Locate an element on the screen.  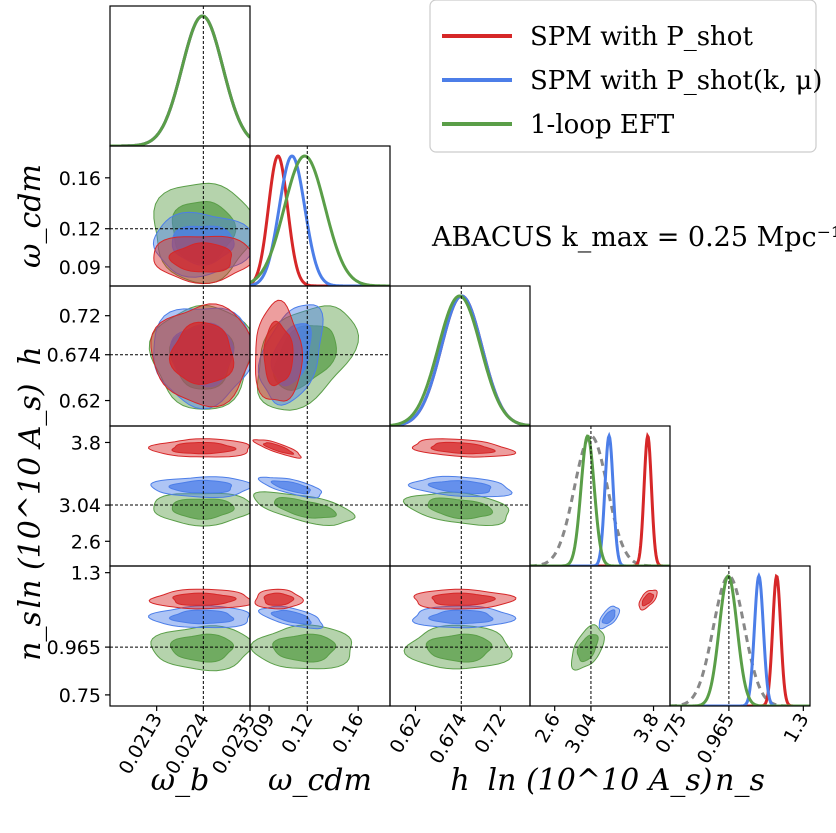
panel-n_s-n_s is located at coordinates (740, 636).